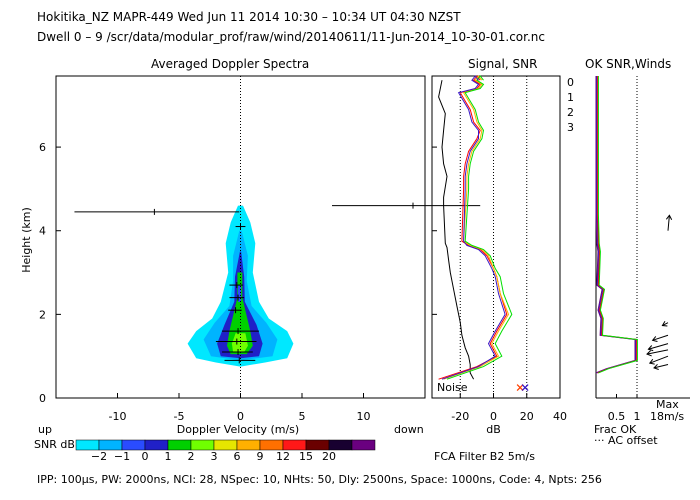 Image resolution: width=700 pixels, height=500 pixels. I want to click on height-tick-label: 4, so click(42, 231).